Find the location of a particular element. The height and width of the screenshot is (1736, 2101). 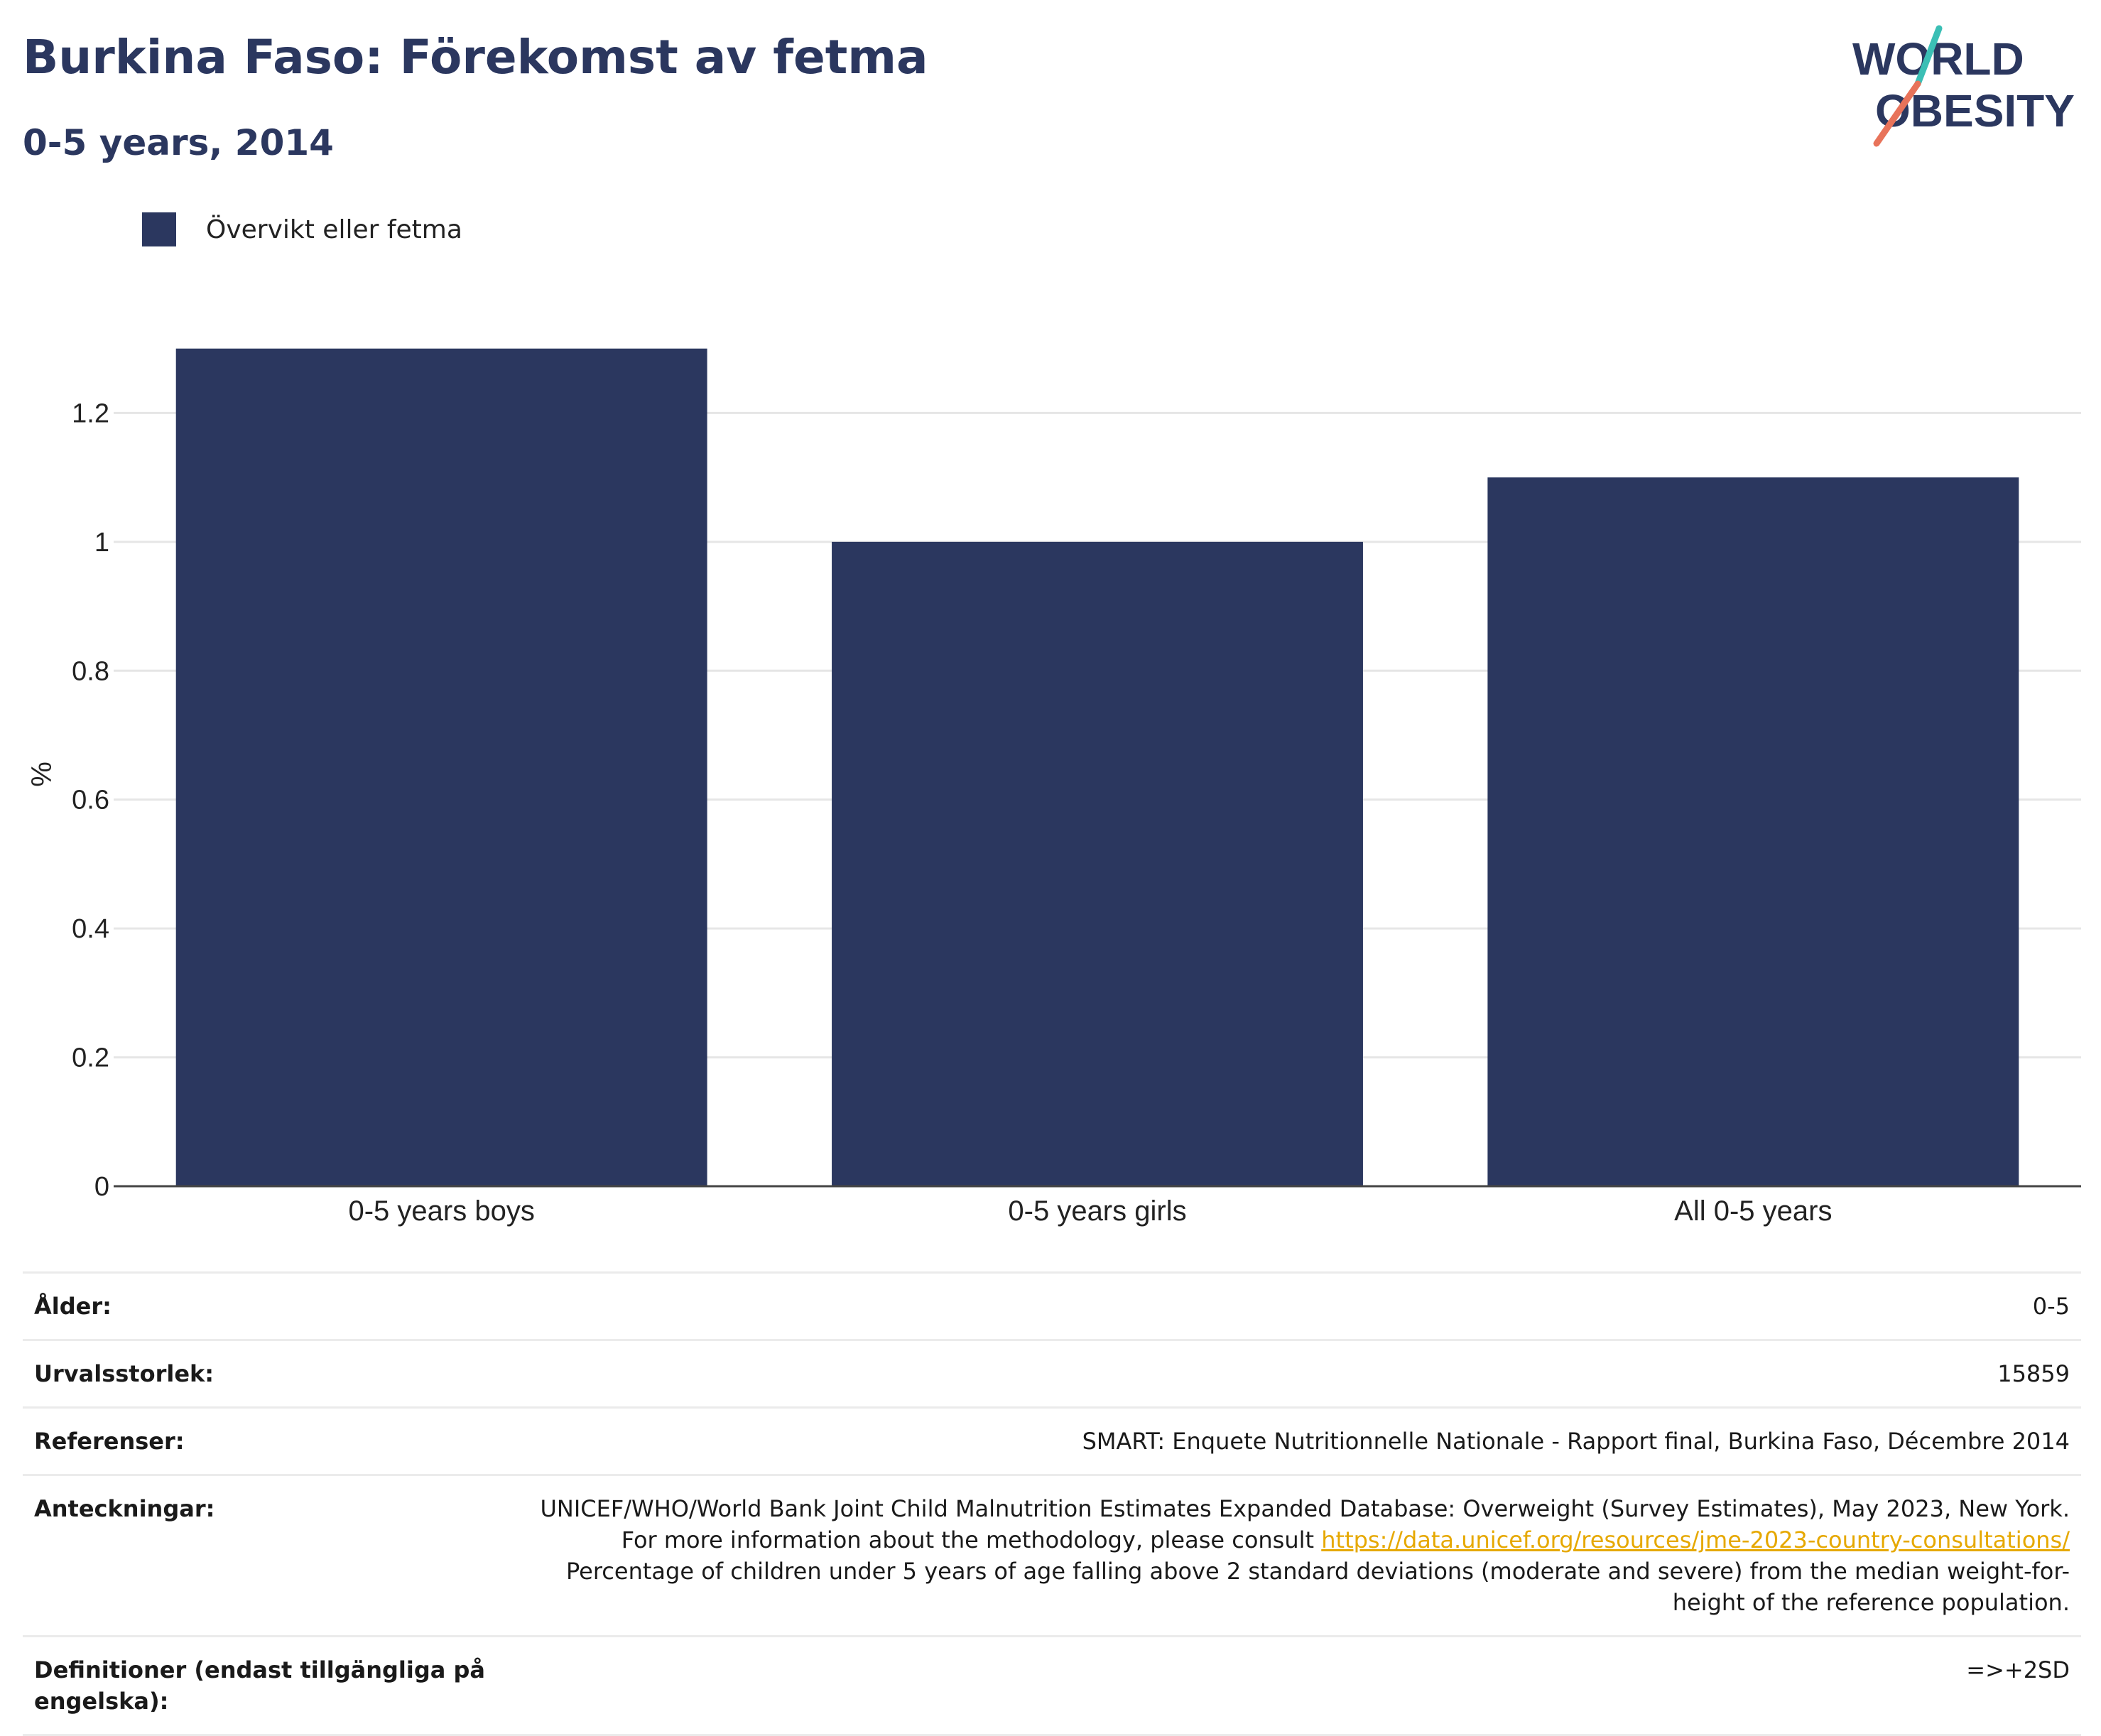

y-tick-label: 0.2 is located at coordinates (90, 1058).